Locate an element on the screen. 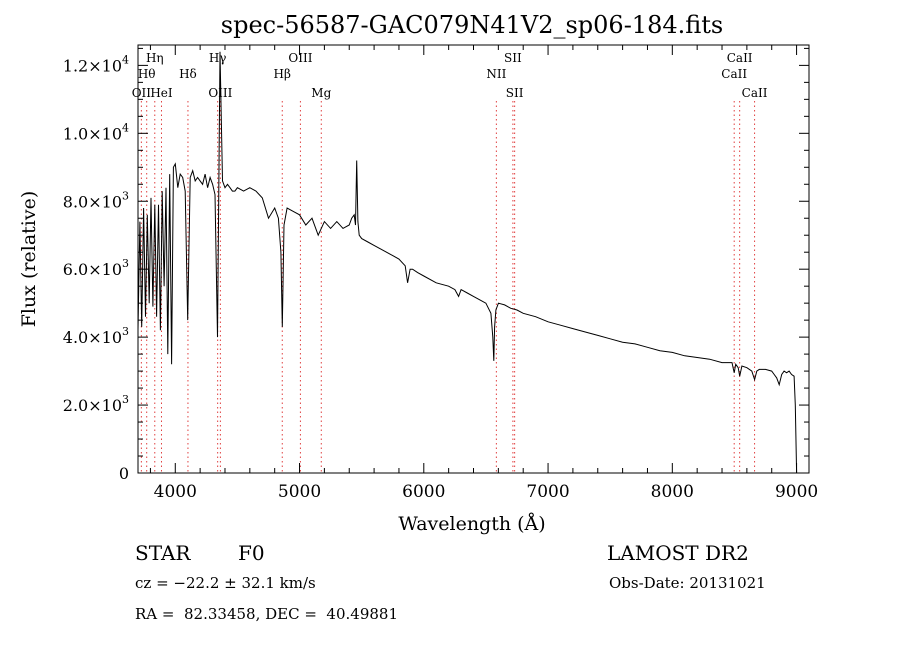 The height and width of the screenshot is (650, 900). line-marker-label: Hδ is located at coordinates (188, 74).